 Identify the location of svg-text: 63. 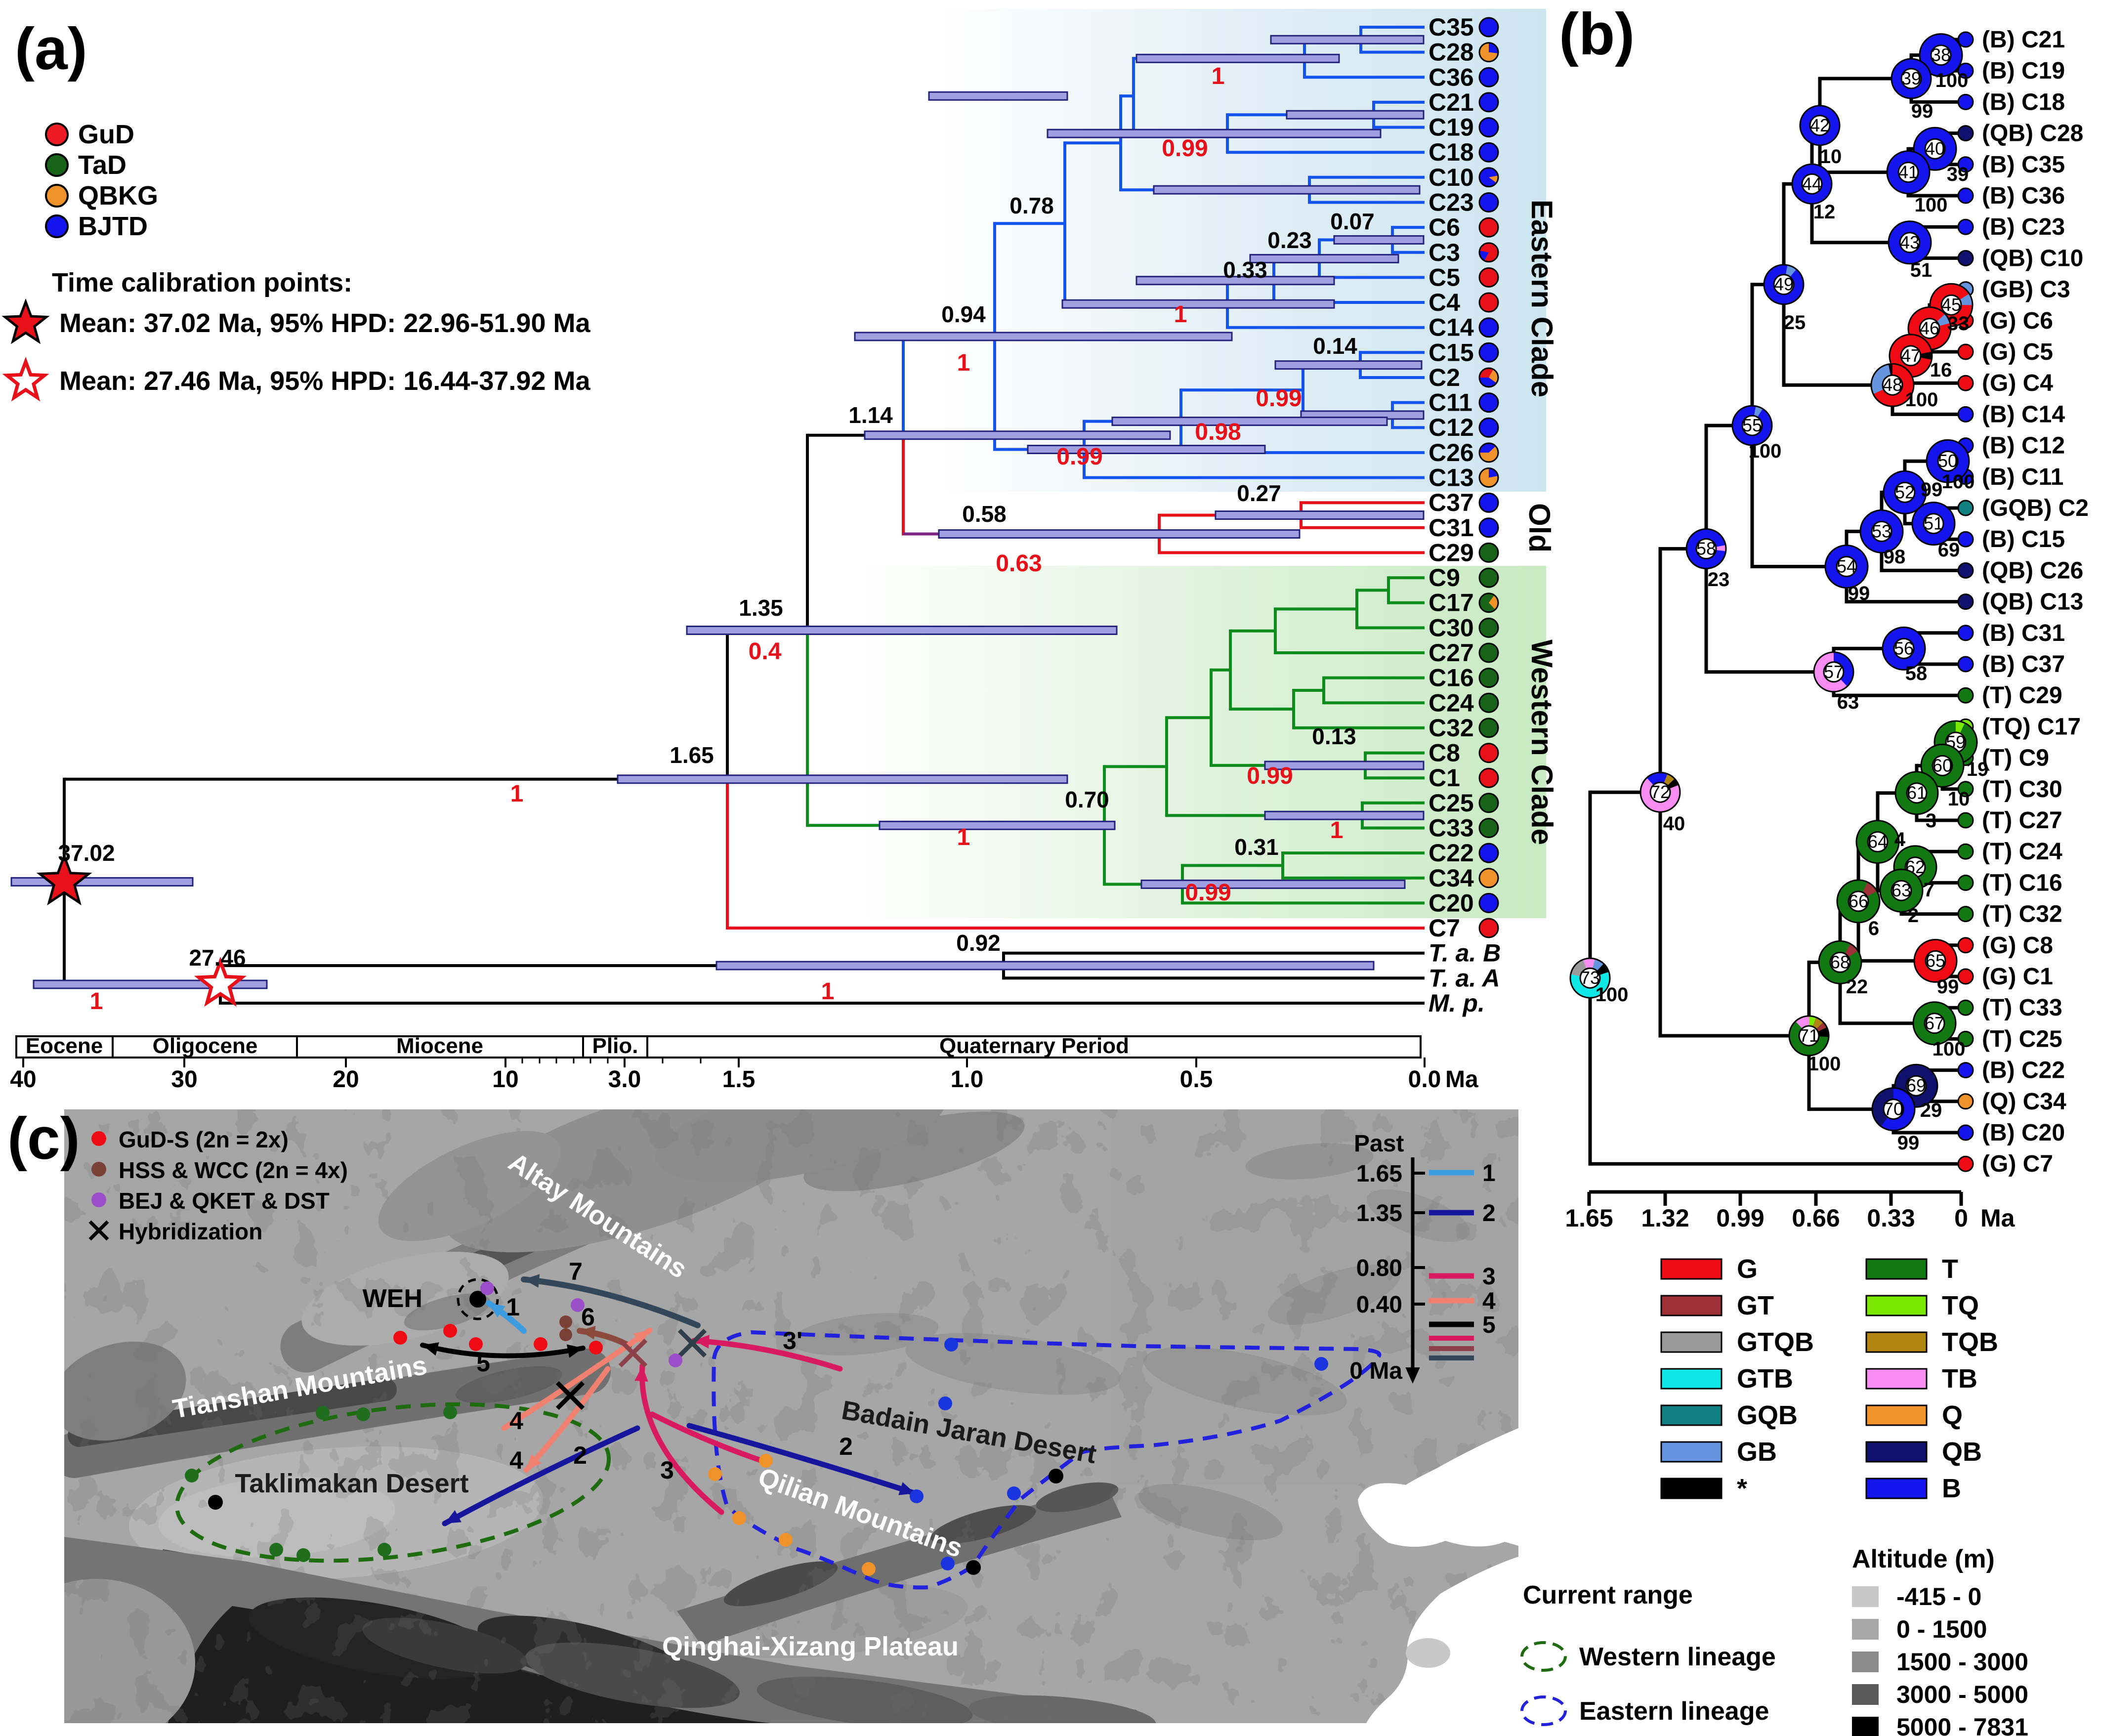
(1848, 702).